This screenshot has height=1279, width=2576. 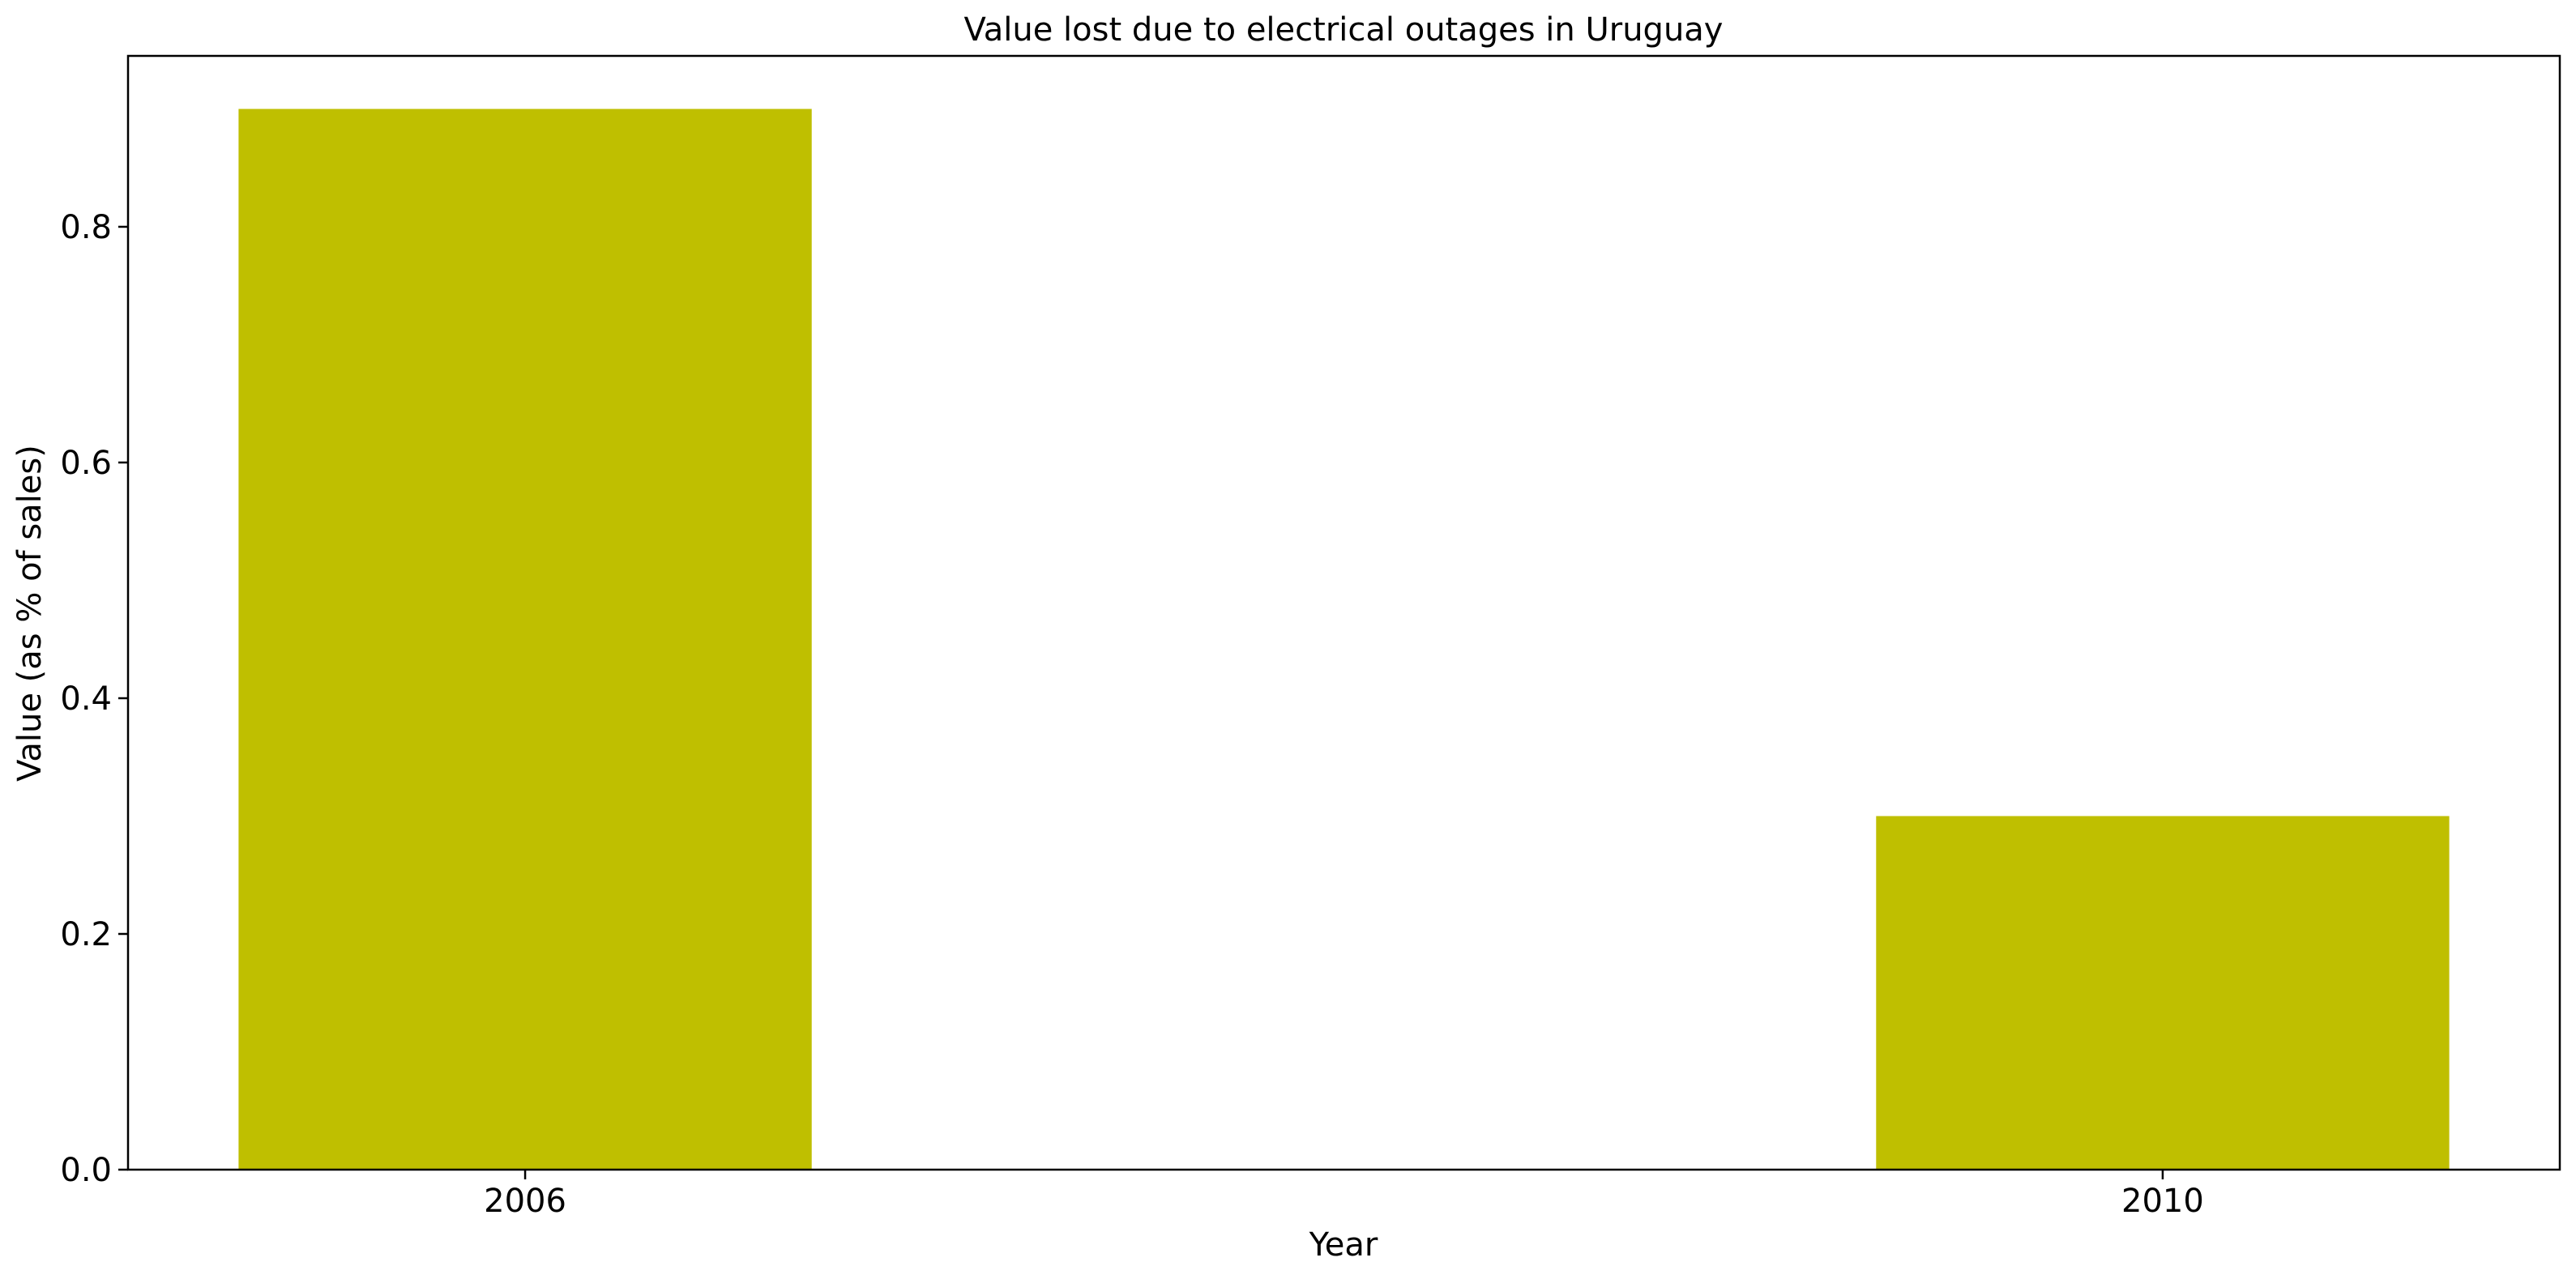 I want to click on bar-2010, so click(x=2163, y=993).